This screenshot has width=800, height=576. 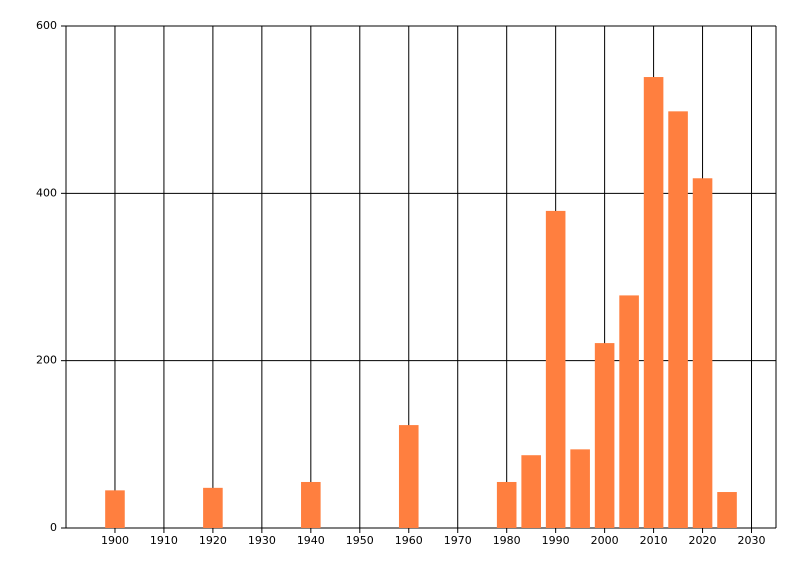 I want to click on x-tick-label: 1950, so click(x=360, y=540).